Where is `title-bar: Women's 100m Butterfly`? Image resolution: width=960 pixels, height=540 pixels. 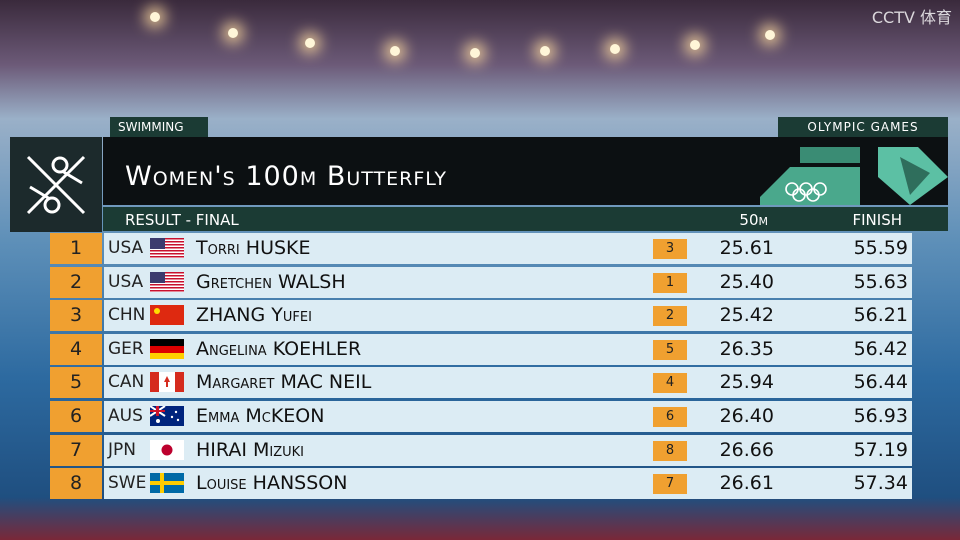
title-bar: Women's 100m Butterfly is located at coordinates (433, 171).